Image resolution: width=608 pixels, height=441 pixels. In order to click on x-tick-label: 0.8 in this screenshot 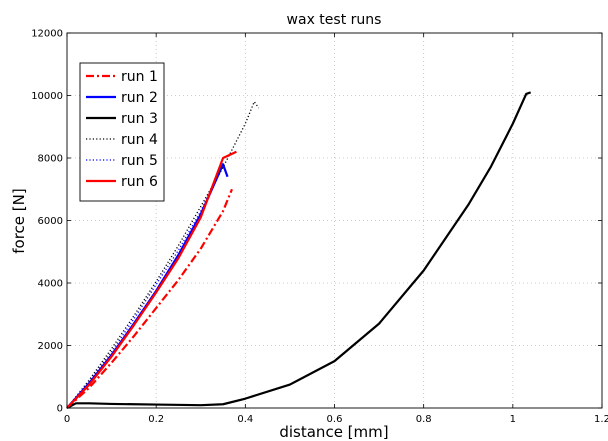, I will do `click(424, 419)`.